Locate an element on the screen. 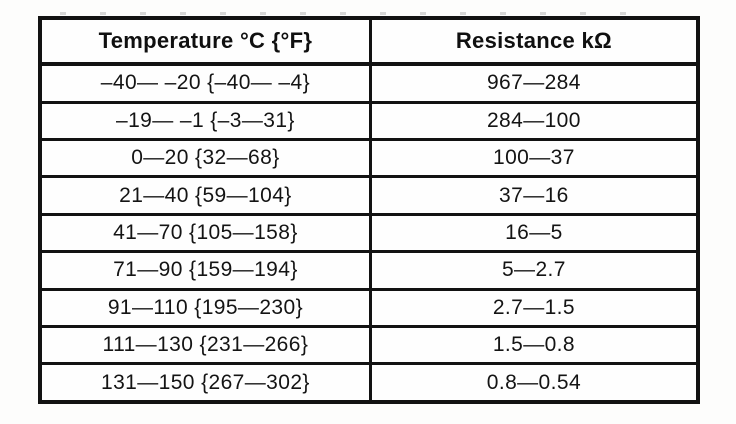 The width and height of the screenshot is (736, 424). table-row: 0—20 {32—68} 100—37 is located at coordinates (369, 158).